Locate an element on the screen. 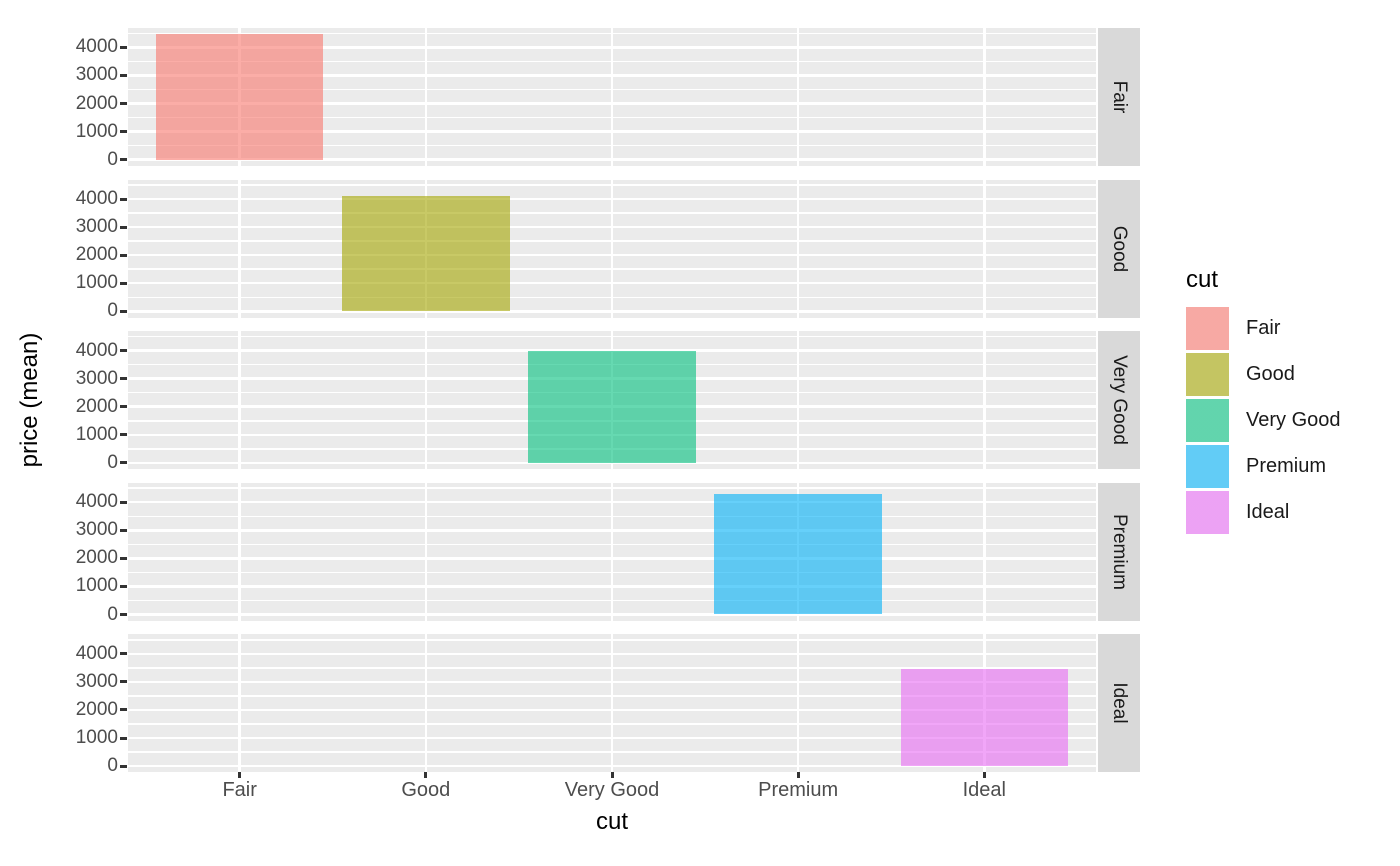 Image resolution: width=1400 pixels, height=866 pixels. legend-entry-very-good: Very Good is located at coordinates (1263, 420).